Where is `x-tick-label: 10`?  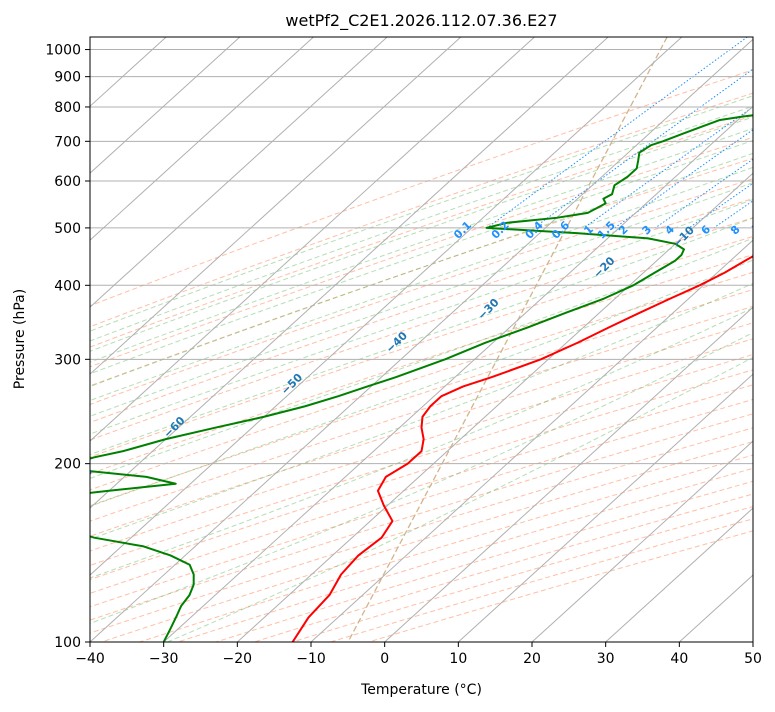 x-tick-label: 10 is located at coordinates (458, 659).